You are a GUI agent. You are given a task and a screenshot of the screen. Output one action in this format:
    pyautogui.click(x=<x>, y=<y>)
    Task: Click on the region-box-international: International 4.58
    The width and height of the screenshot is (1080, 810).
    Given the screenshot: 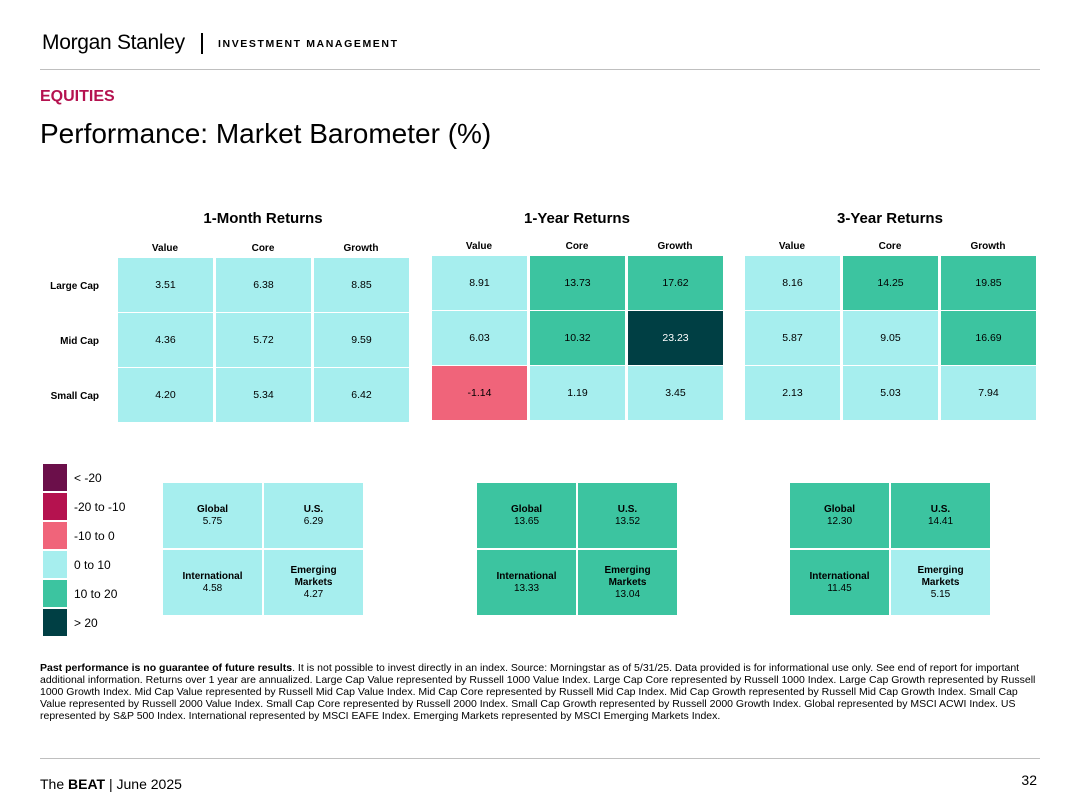 What is the action you would take?
    pyautogui.click(x=212, y=582)
    